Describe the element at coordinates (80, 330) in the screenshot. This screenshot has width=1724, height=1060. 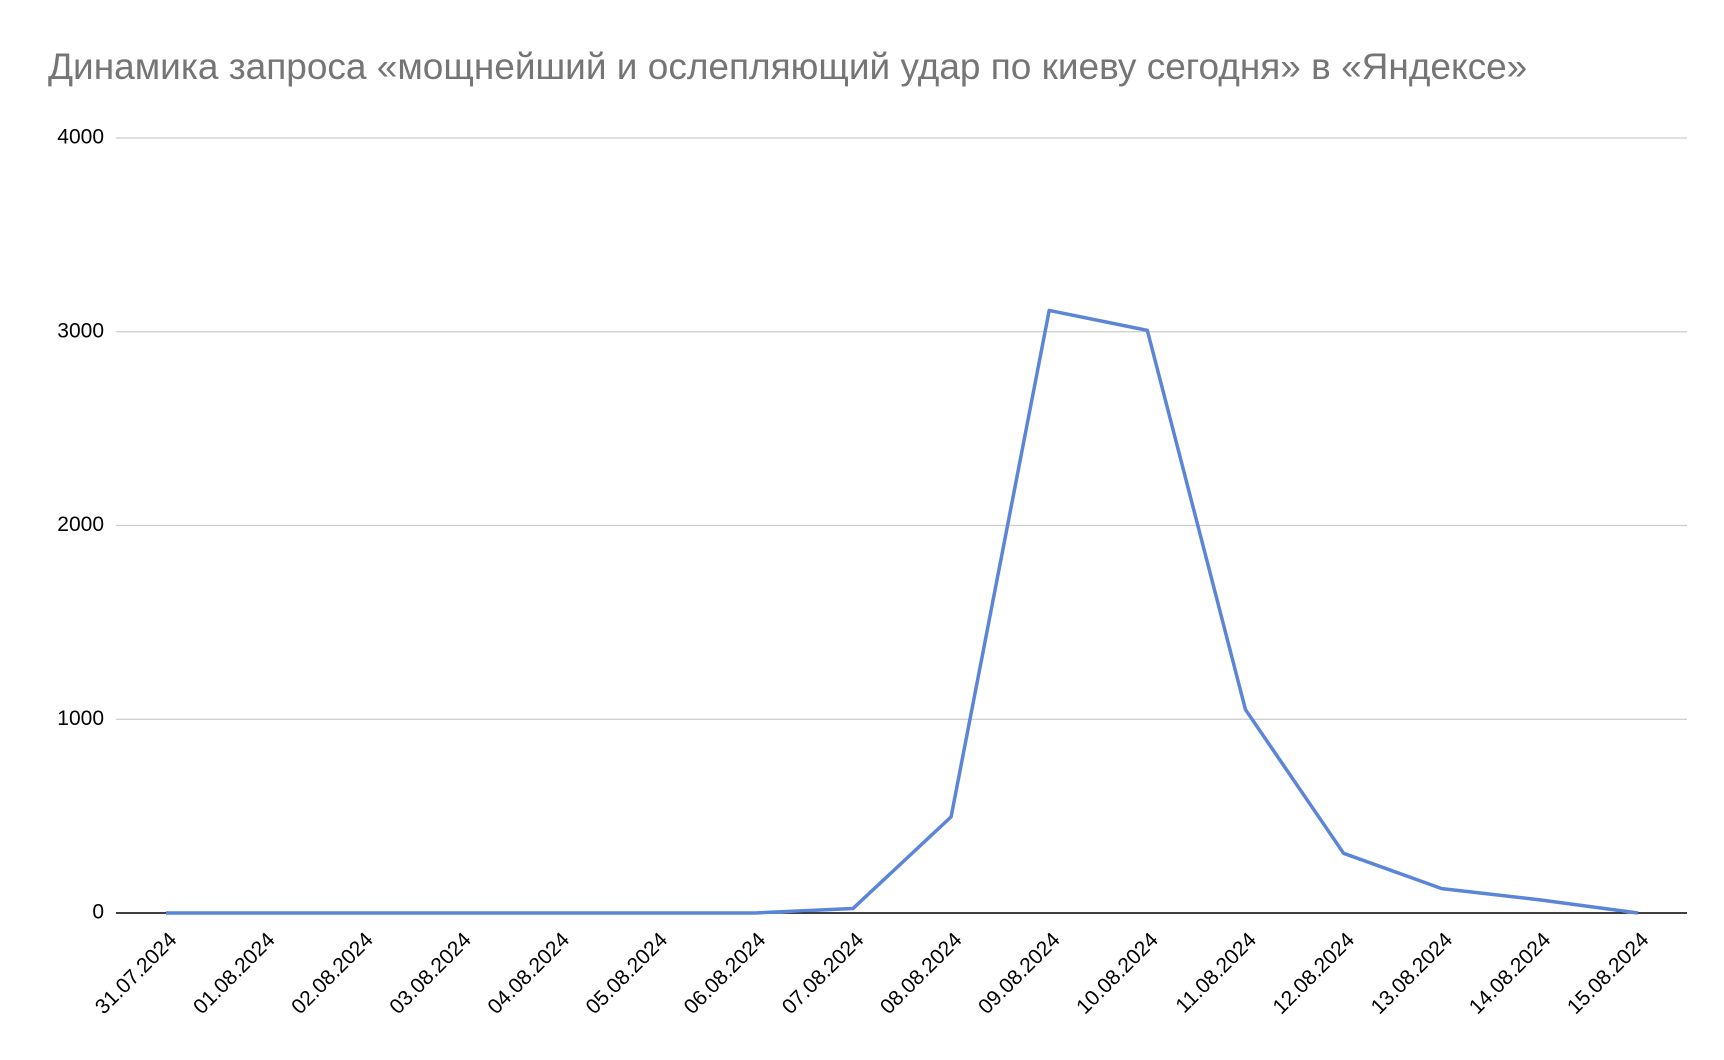
I see `y-tick-label: 3000` at that location.